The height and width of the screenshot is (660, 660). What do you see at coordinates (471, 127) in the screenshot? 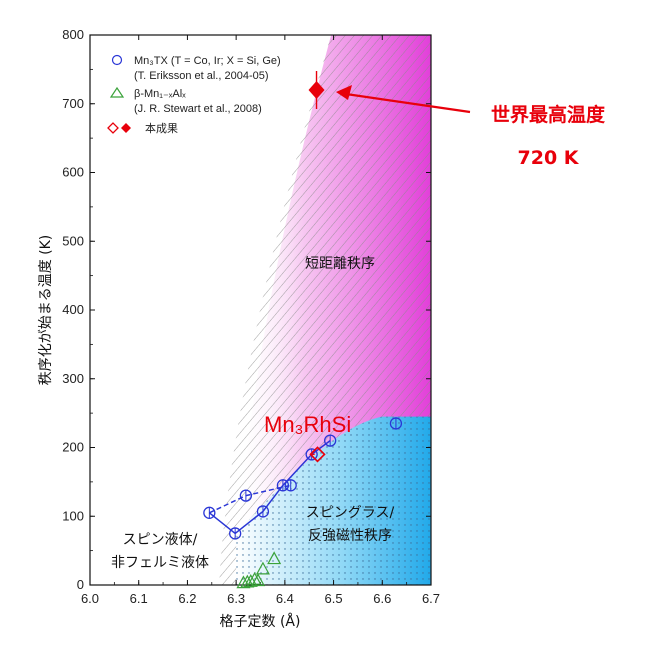
I see `callout: 世界最高温度 720 K` at bounding box center [471, 127].